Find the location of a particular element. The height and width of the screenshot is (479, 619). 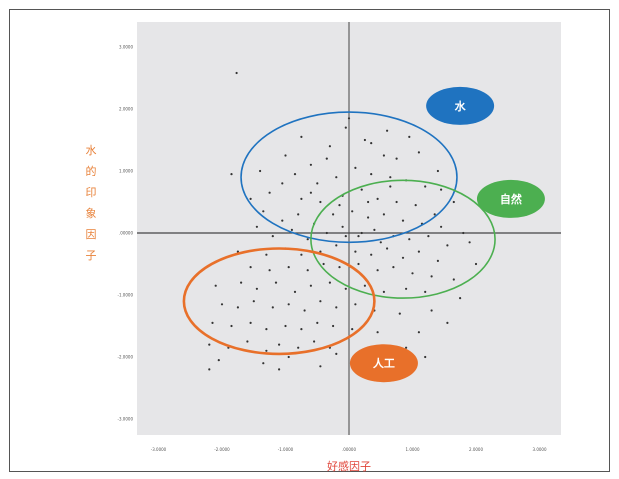

x-tick-label: 3.0000 is located at coordinates (540, 449).